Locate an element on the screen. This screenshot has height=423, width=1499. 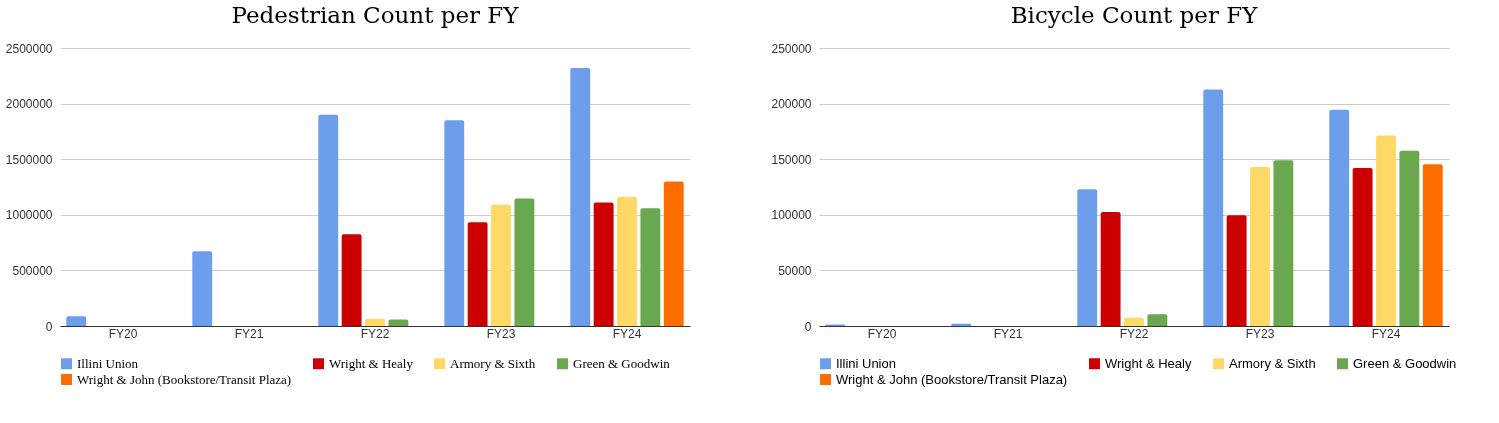
y-tick-label: 500000 is located at coordinates (32, 270).